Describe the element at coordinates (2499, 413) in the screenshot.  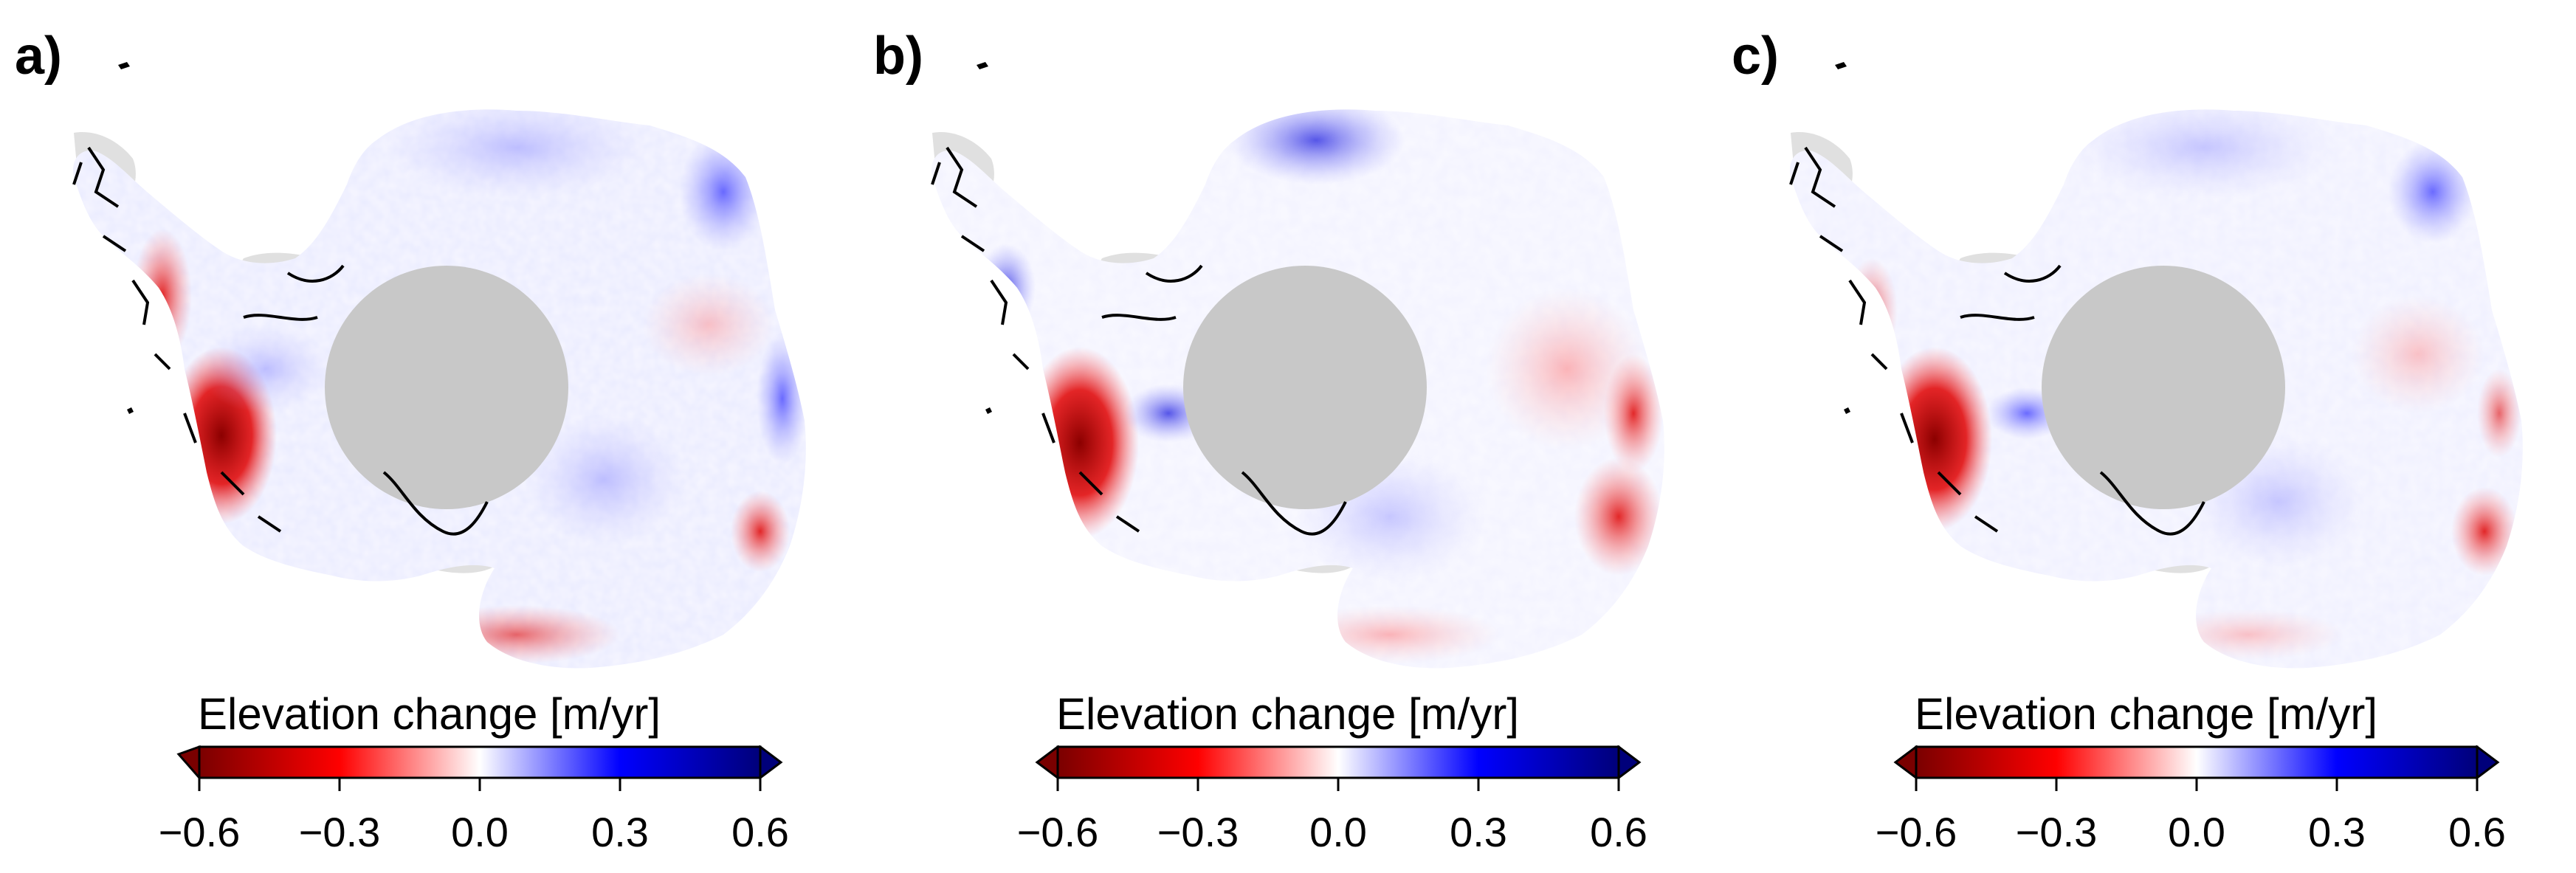
I see `east-coast-thinning` at that location.